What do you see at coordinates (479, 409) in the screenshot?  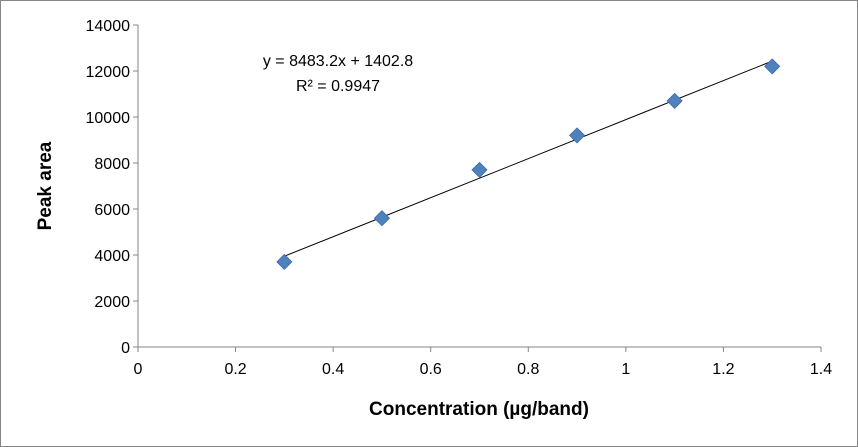 I see `x-axis-title: Concentration (µg/band)` at bounding box center [479, 409].